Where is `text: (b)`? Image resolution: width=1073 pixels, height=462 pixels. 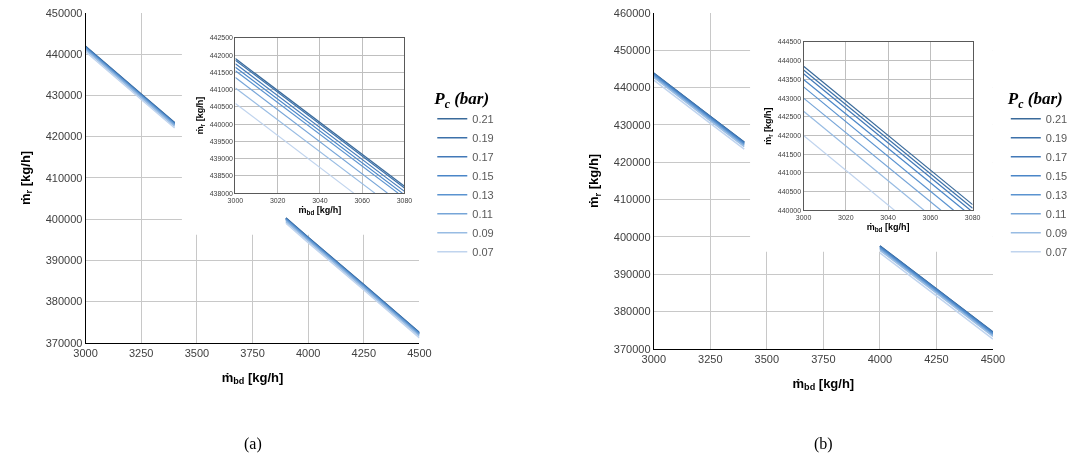 text: (b) is located at coordinates (823, 444).